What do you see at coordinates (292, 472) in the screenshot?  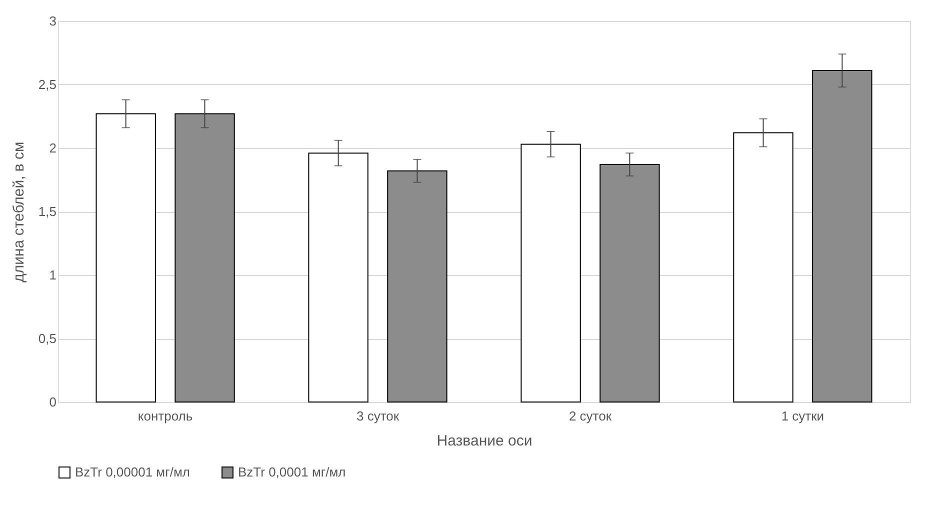 I see `legend-label: BzTr 0,0001 мг/мл` at bounding box center [292, 472].